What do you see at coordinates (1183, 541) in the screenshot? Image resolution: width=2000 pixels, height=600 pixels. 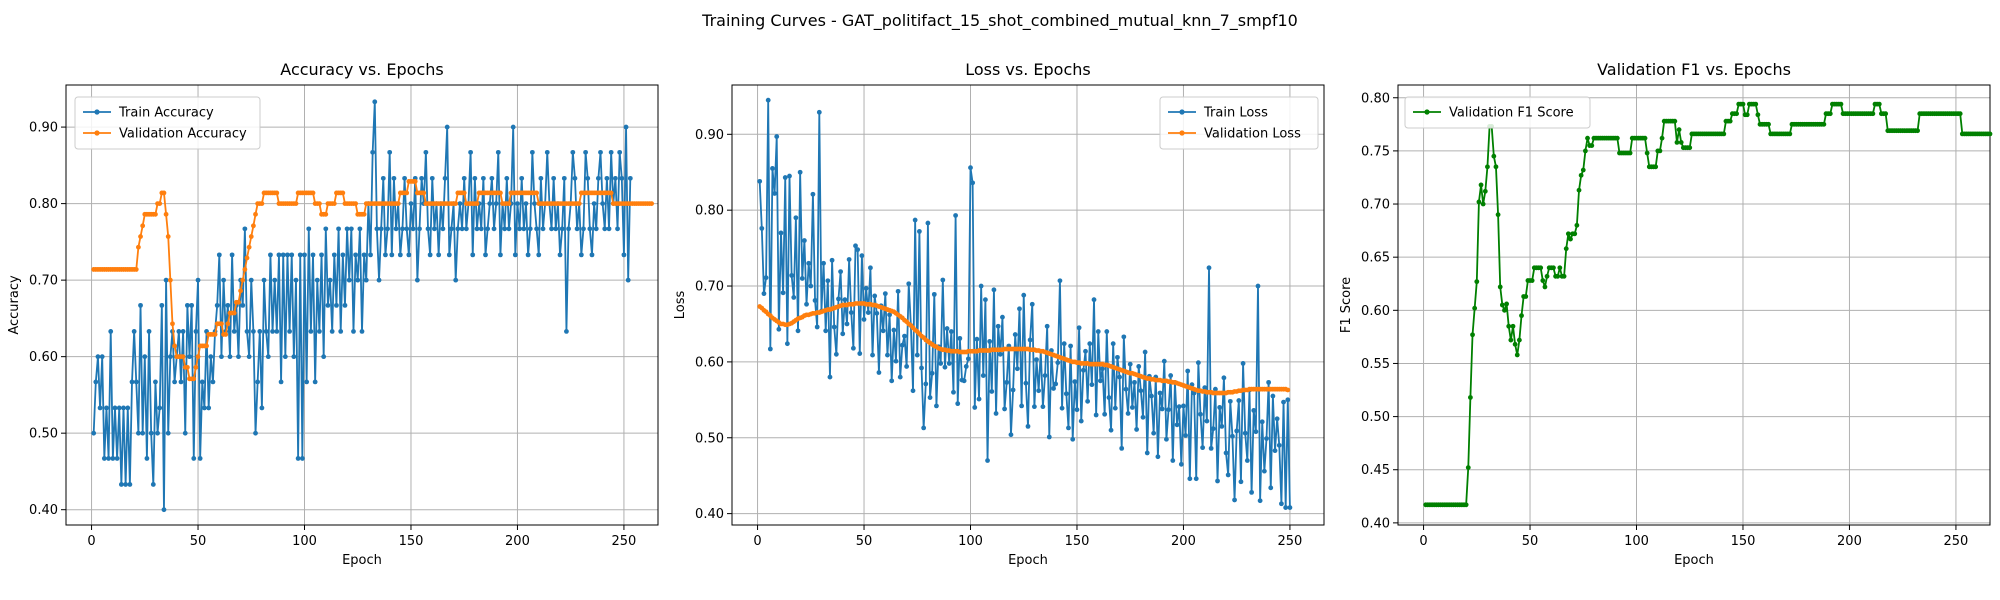 I see `loss-x-tick-label: 200` at bounding box center [1183, 541].